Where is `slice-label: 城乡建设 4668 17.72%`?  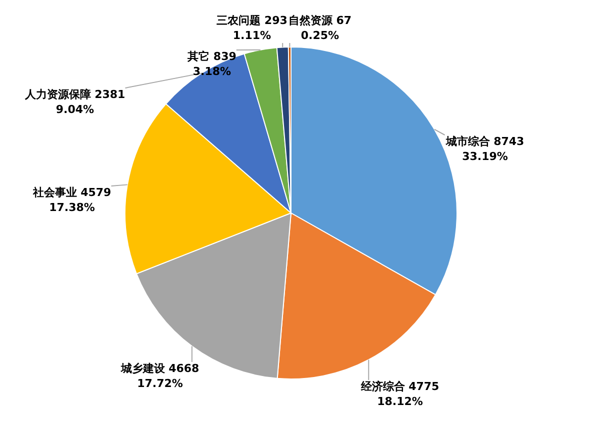
slice-label: 城乡建设 4668 17.72% is located at coordinates (160, 376).